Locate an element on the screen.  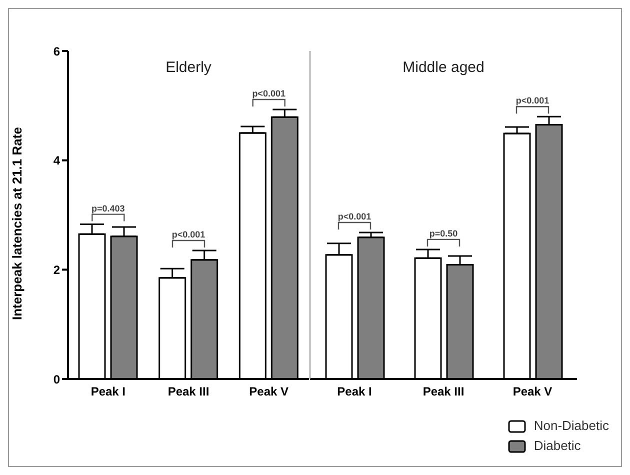
legend-label: Non-Diabetic is located at coordinates (571, 425).